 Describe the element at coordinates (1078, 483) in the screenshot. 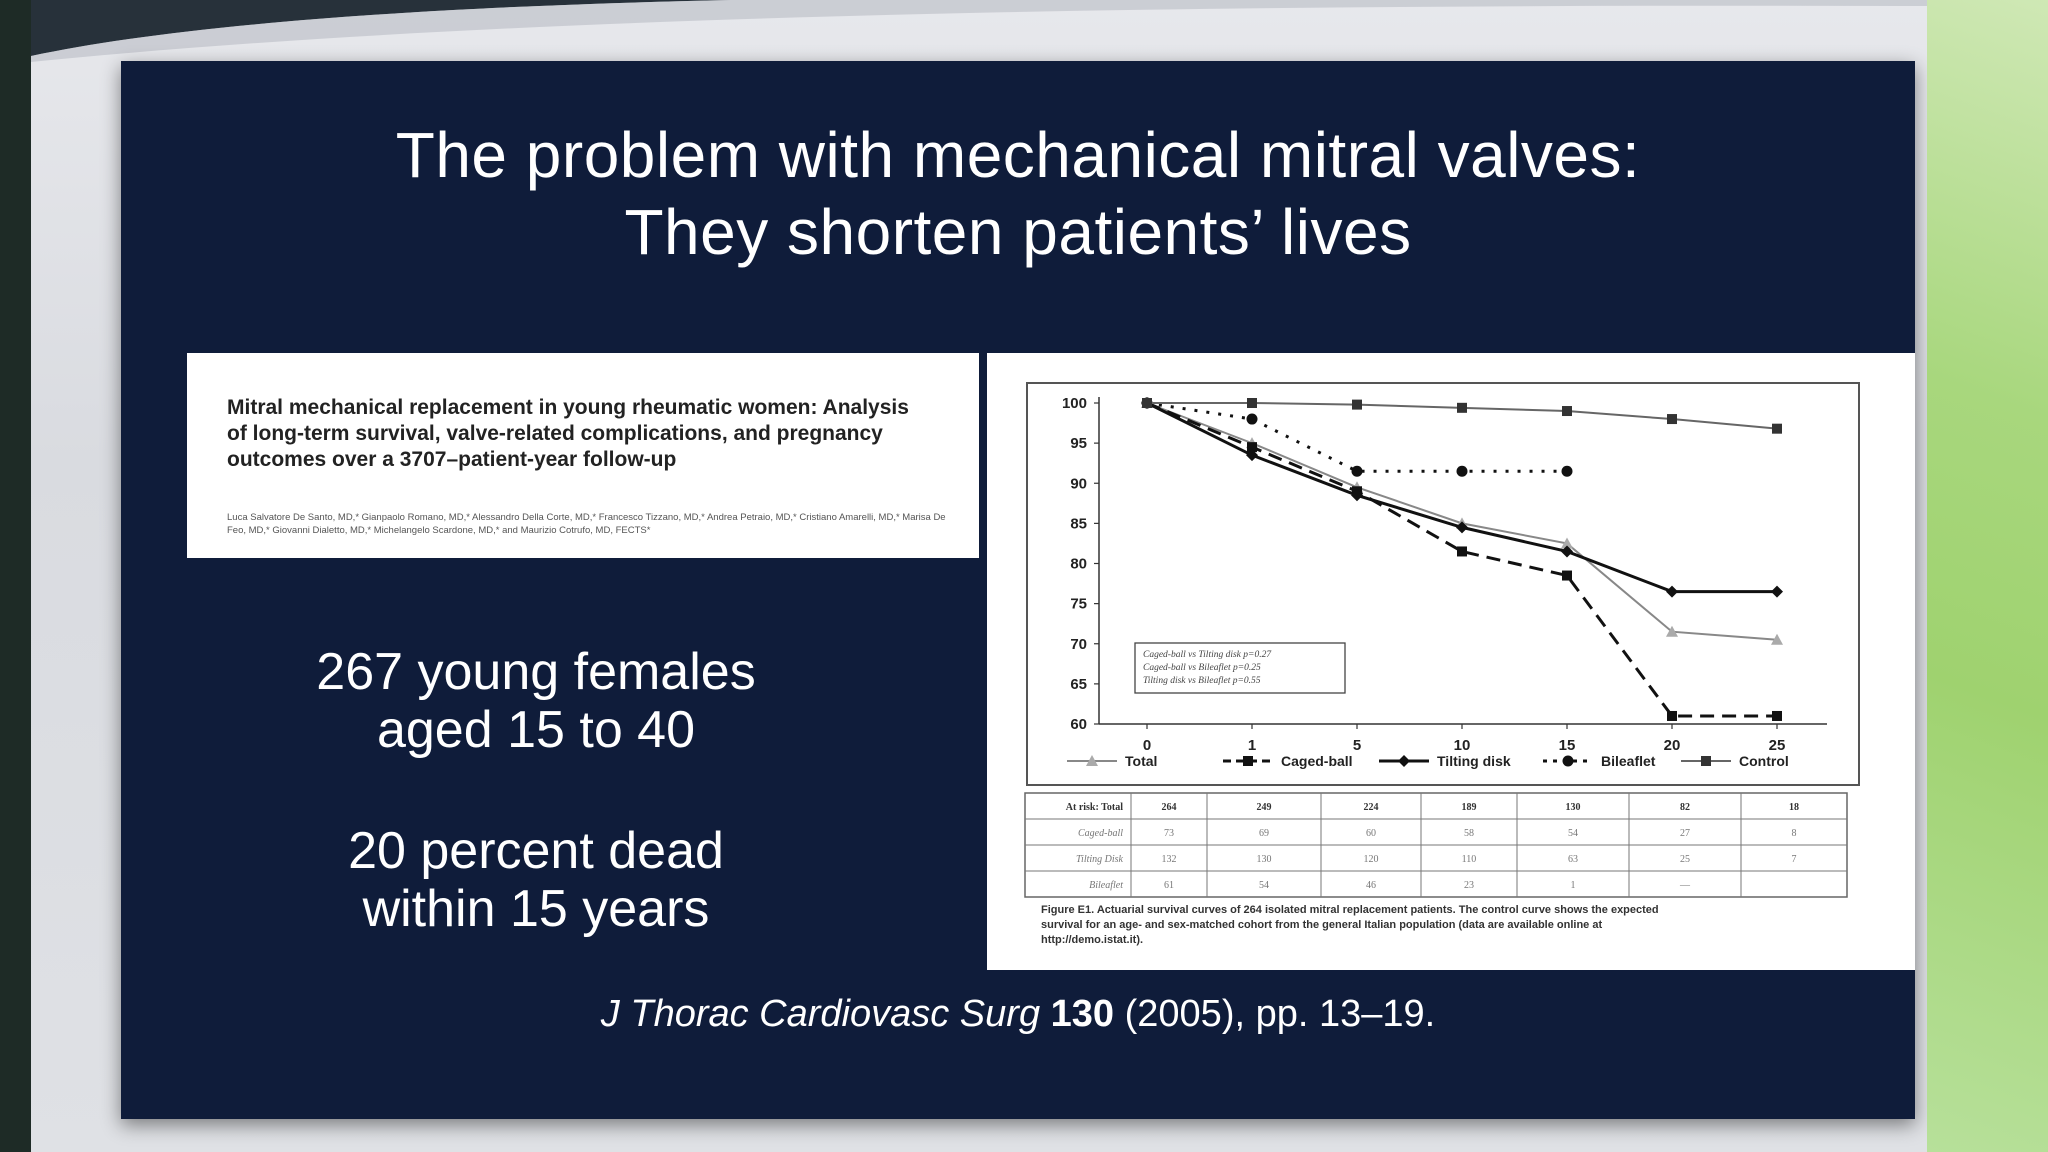

I see `y-tick-label: 90` at that location.